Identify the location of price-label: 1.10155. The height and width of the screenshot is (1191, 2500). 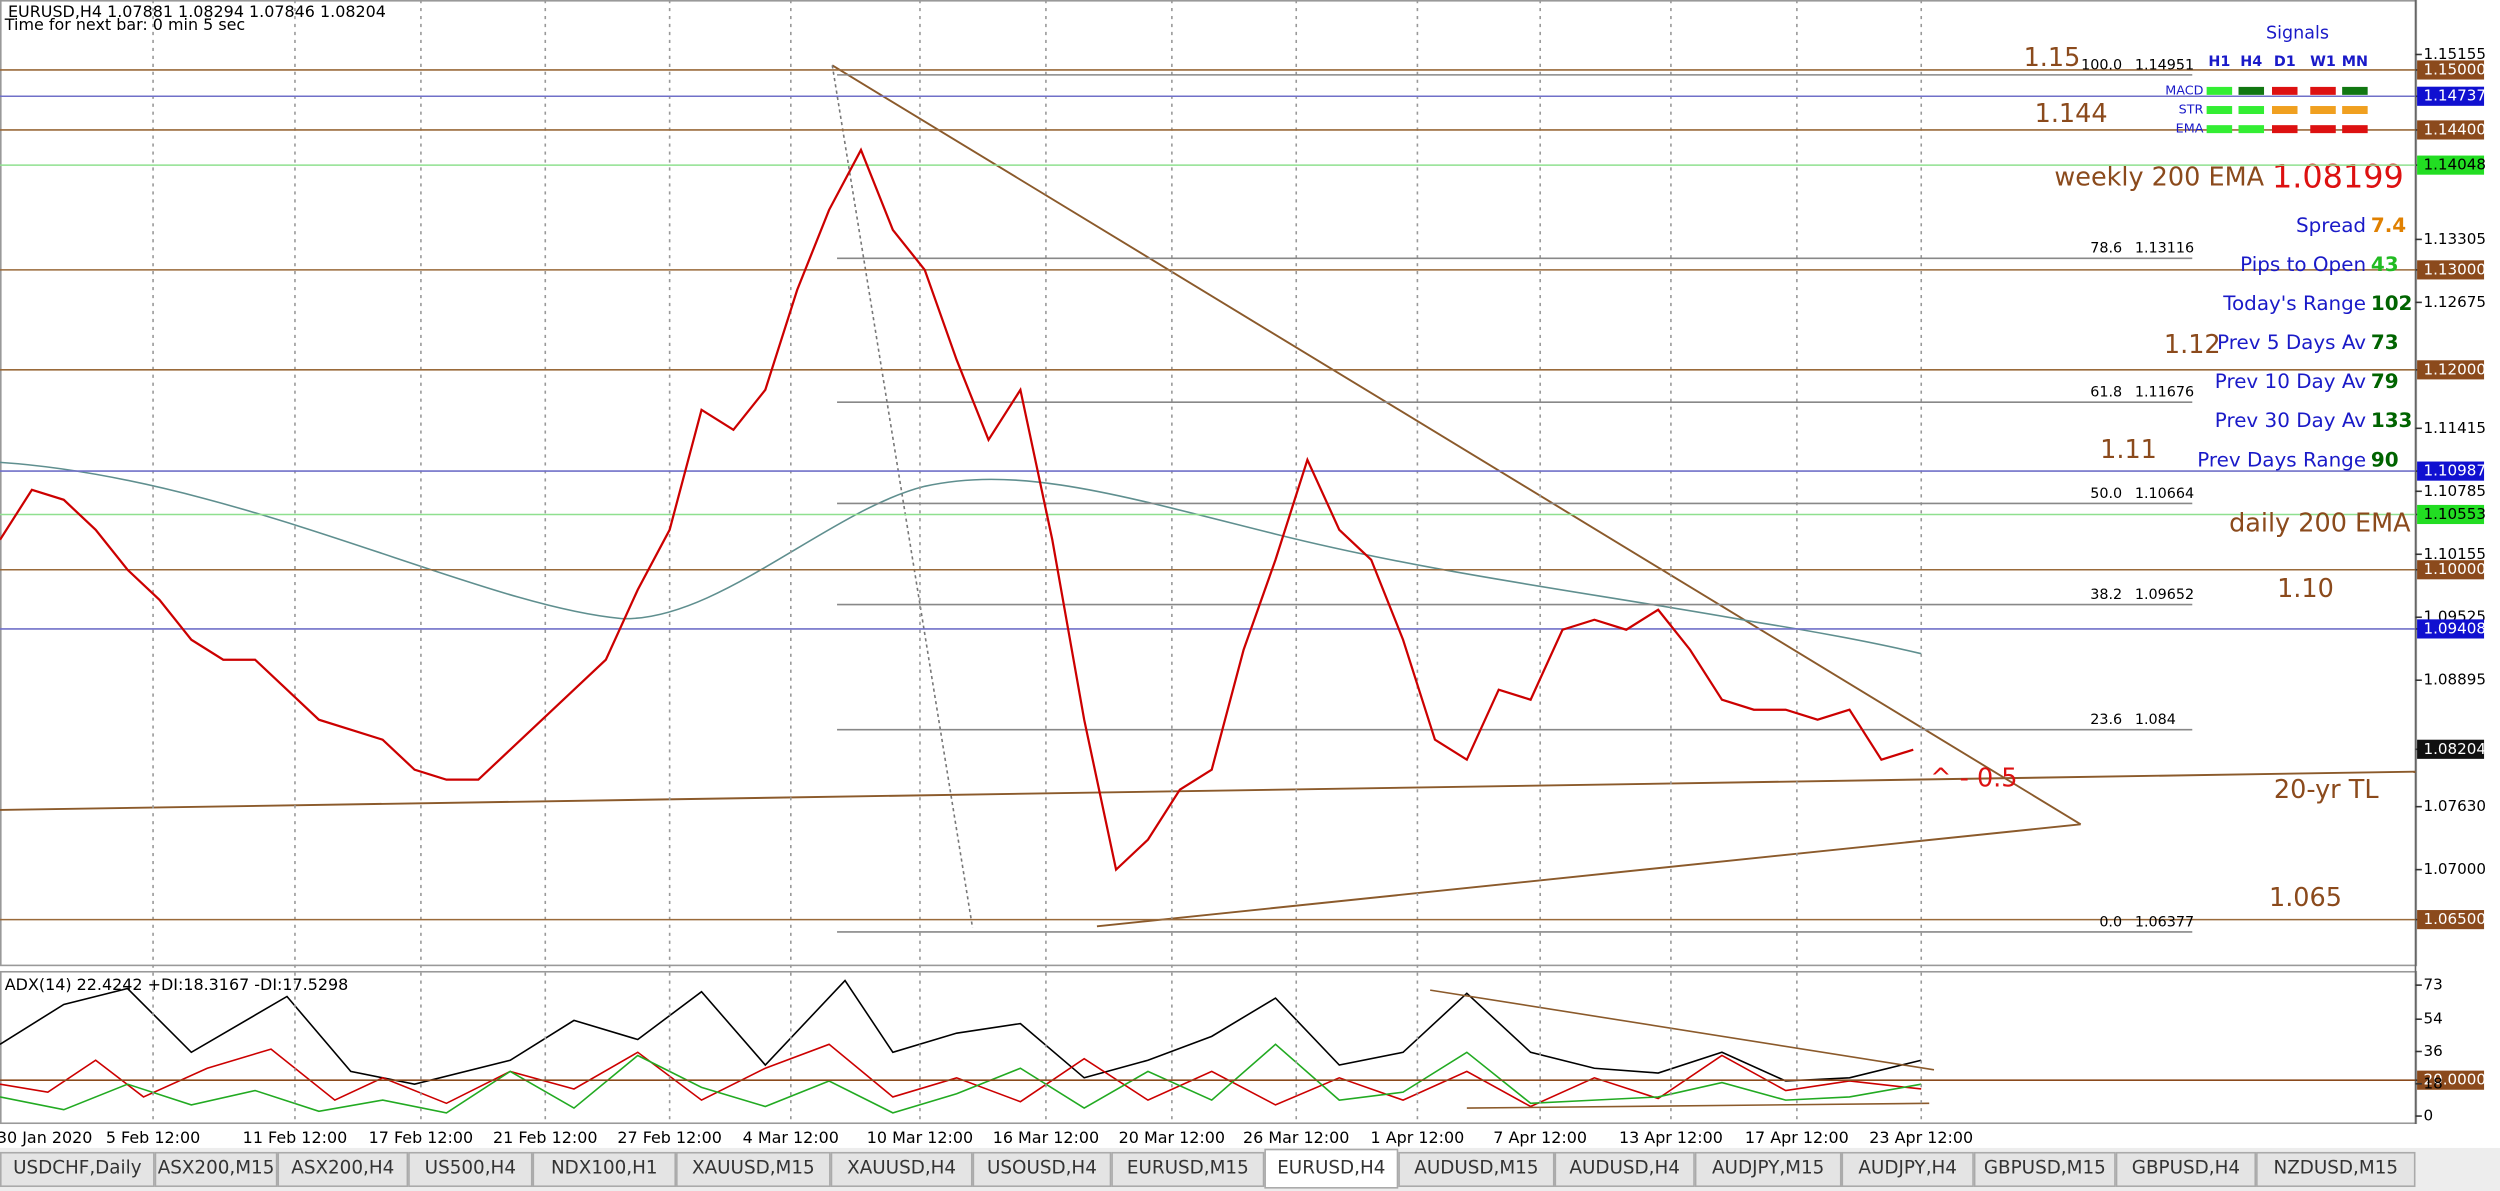
(2454, 554).